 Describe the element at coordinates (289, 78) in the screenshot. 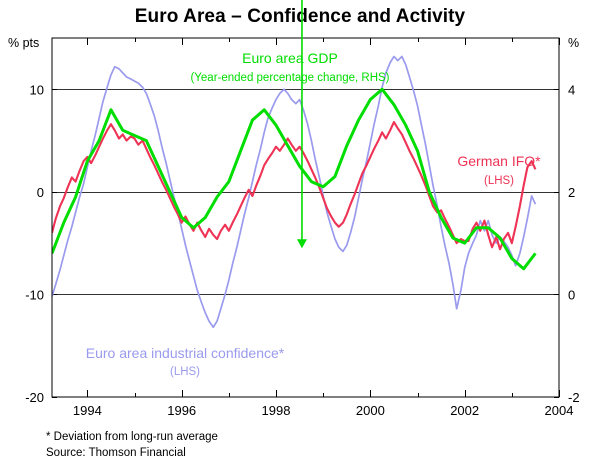

I see `gdp-annotation-line2: (Year-ended percentage change, RHS)` at that location.